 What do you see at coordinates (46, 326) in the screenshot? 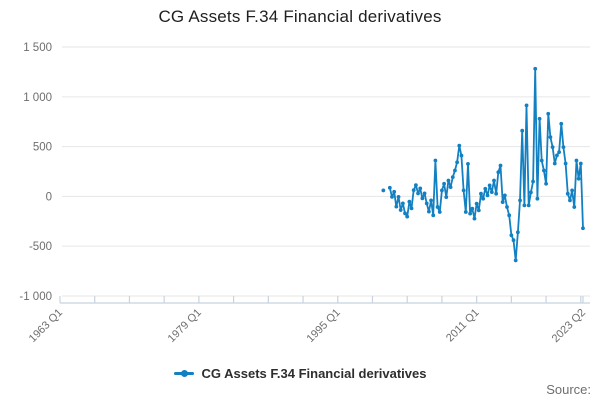
I see `x-axis-tick-label: 1963 Q1` at bounding box center [46, 326].